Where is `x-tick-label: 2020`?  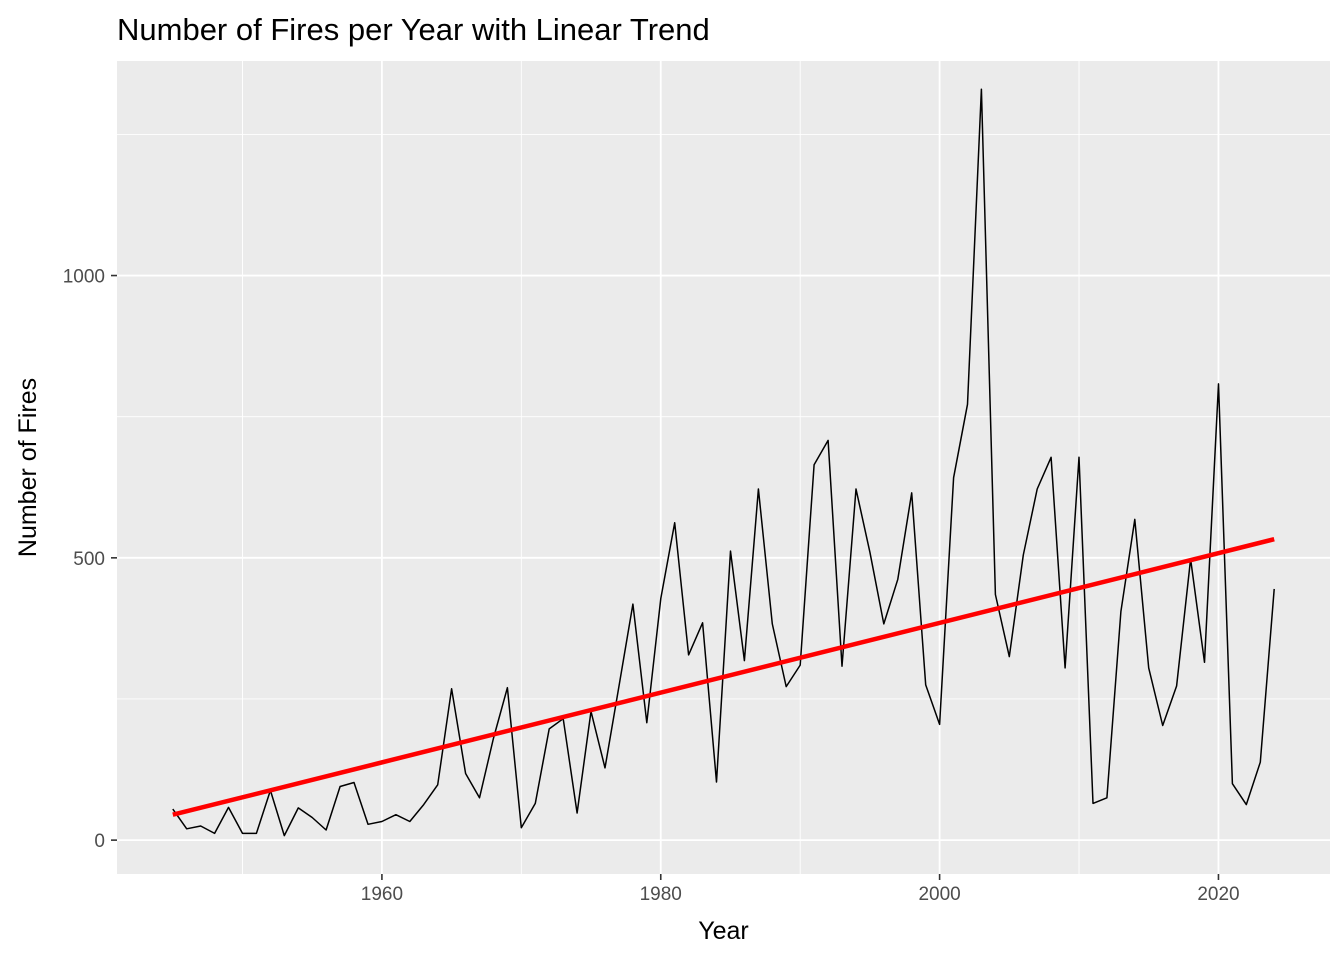
x-tick-label: 2020 is located at coordinates (1218, 894).